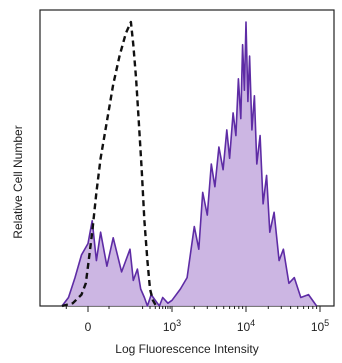  I want to click on x-tick-label-2: 10⁴, so click(246, 326).